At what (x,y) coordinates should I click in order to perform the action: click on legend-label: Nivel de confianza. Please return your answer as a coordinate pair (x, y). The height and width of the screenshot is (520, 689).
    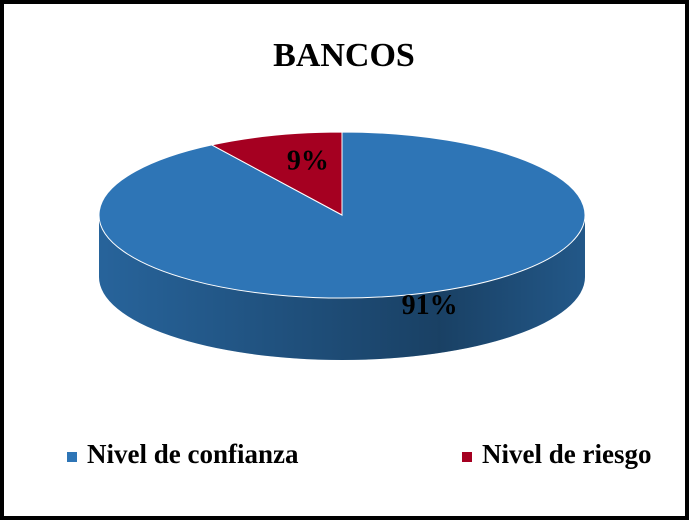
    Looking at the image, I should click on (193, 454).